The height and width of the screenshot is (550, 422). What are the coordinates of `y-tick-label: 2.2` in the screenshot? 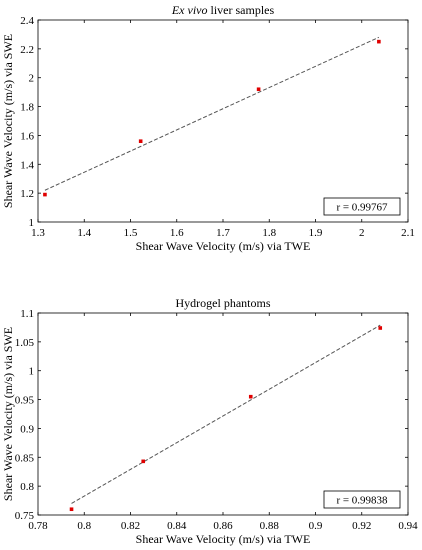 It's located at (27, 50).